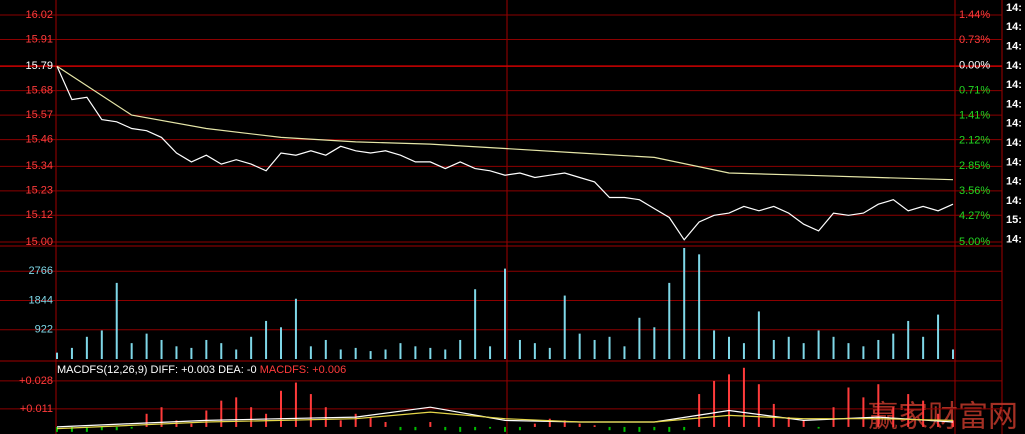 Image resolution: width=1025 pixels, height=434 pixels. Describe the element at coordinates (41, 271) in the screenshot. I see `y-tick-label: 2766` at that location.